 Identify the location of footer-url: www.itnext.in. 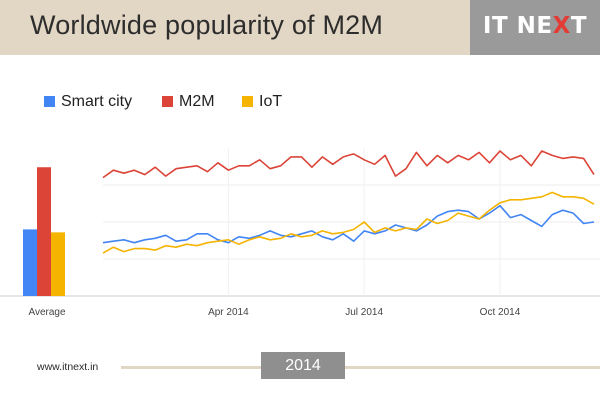
(68, 367).